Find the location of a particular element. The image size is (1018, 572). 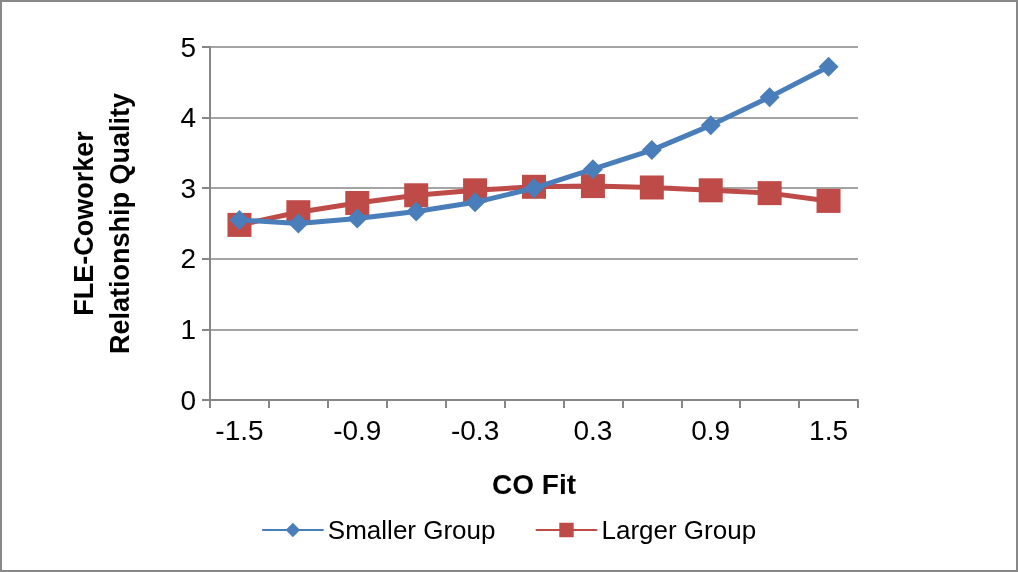

y-tick-label: 0 is located at coordinates (188, 400).